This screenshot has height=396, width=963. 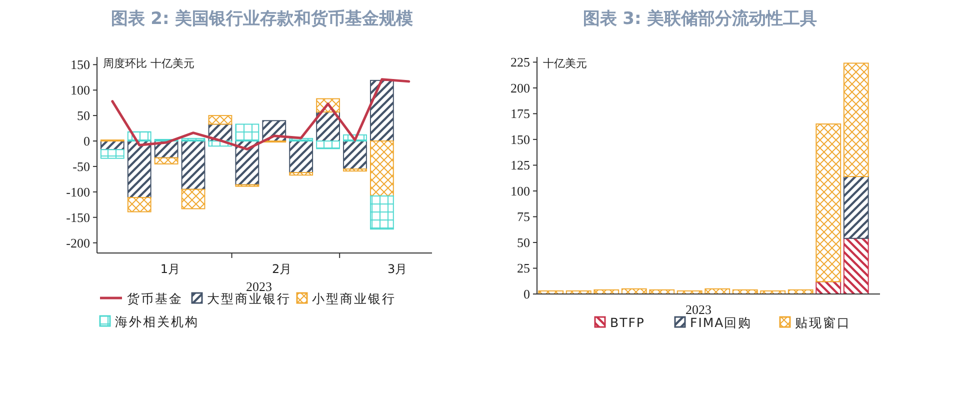 What do you see at coordinates (78, 192) in the screenshot?
I see `y-tick-label: -100` at bounding box center [78, 192].